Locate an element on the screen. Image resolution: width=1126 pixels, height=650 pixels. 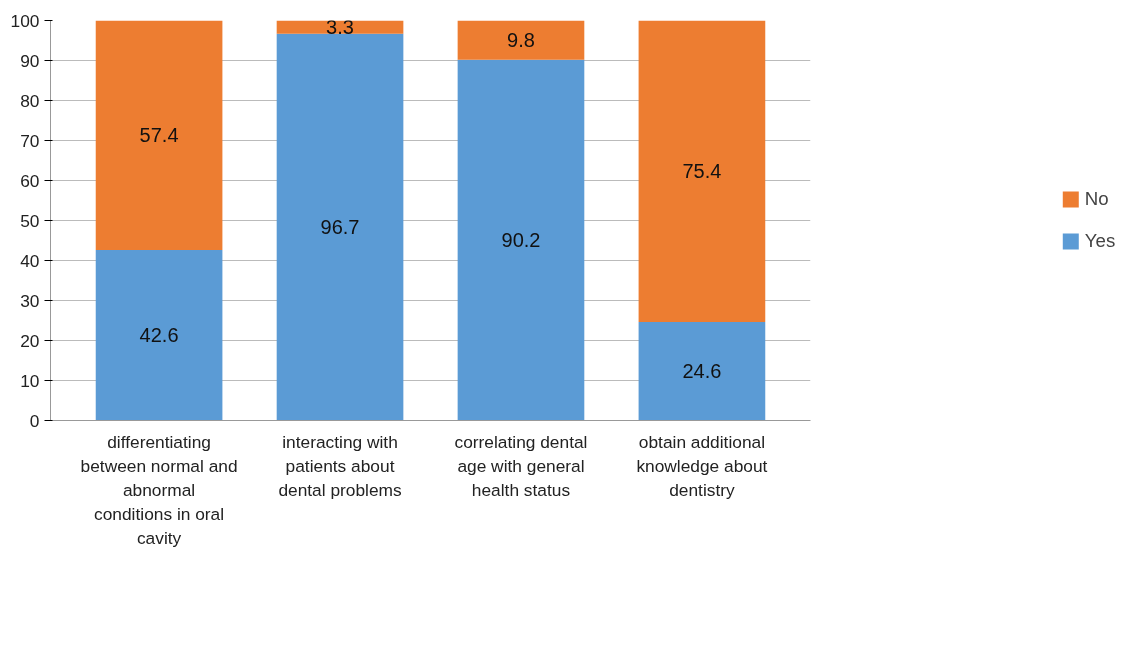
y-tick-label: 70 is located at coordinates (30, 140).